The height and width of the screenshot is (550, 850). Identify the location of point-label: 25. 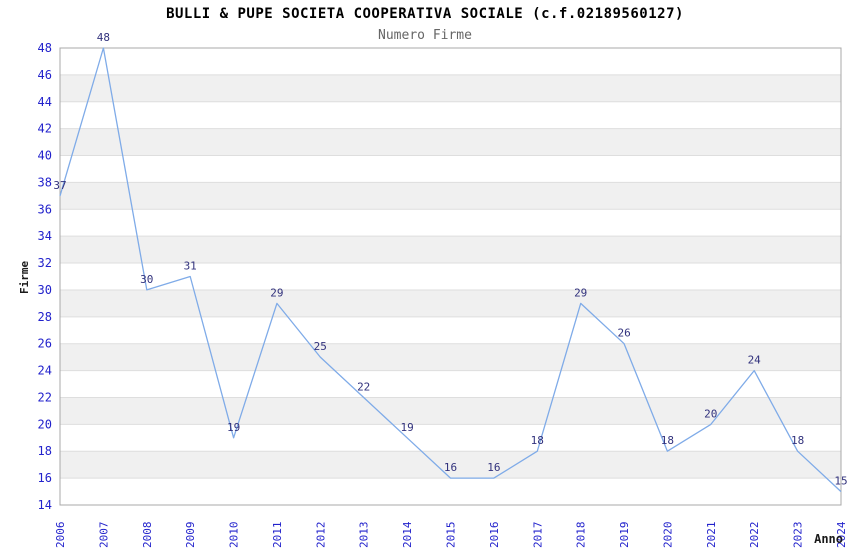
(320, 346).